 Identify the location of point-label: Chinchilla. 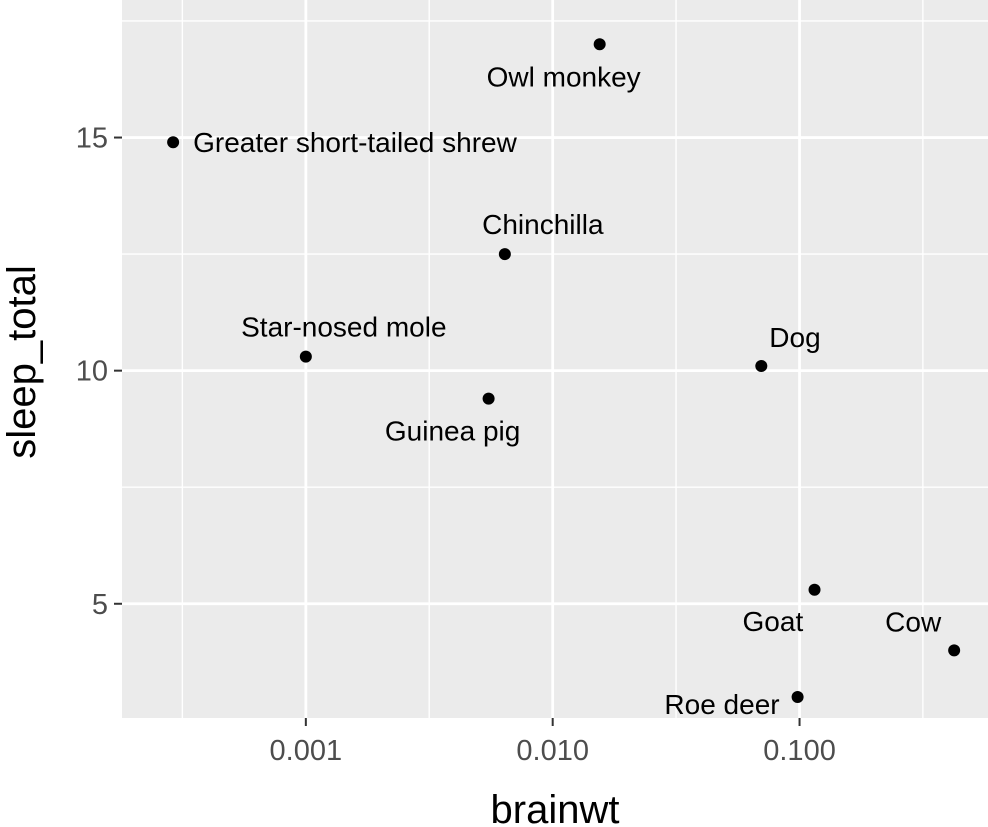
(543, 224).